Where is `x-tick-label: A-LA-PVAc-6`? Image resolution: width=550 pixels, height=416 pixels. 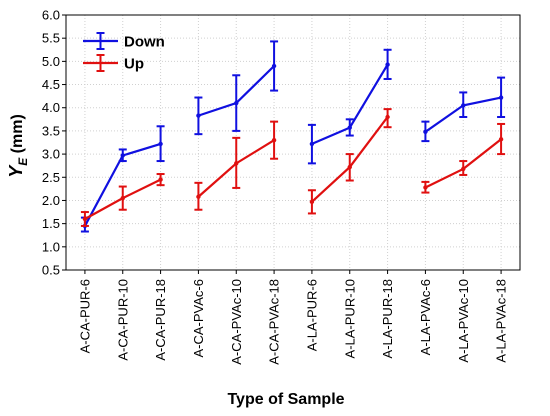 x-tick-label: A-LA-PVAc-6 is located at coordinates (425, 317).